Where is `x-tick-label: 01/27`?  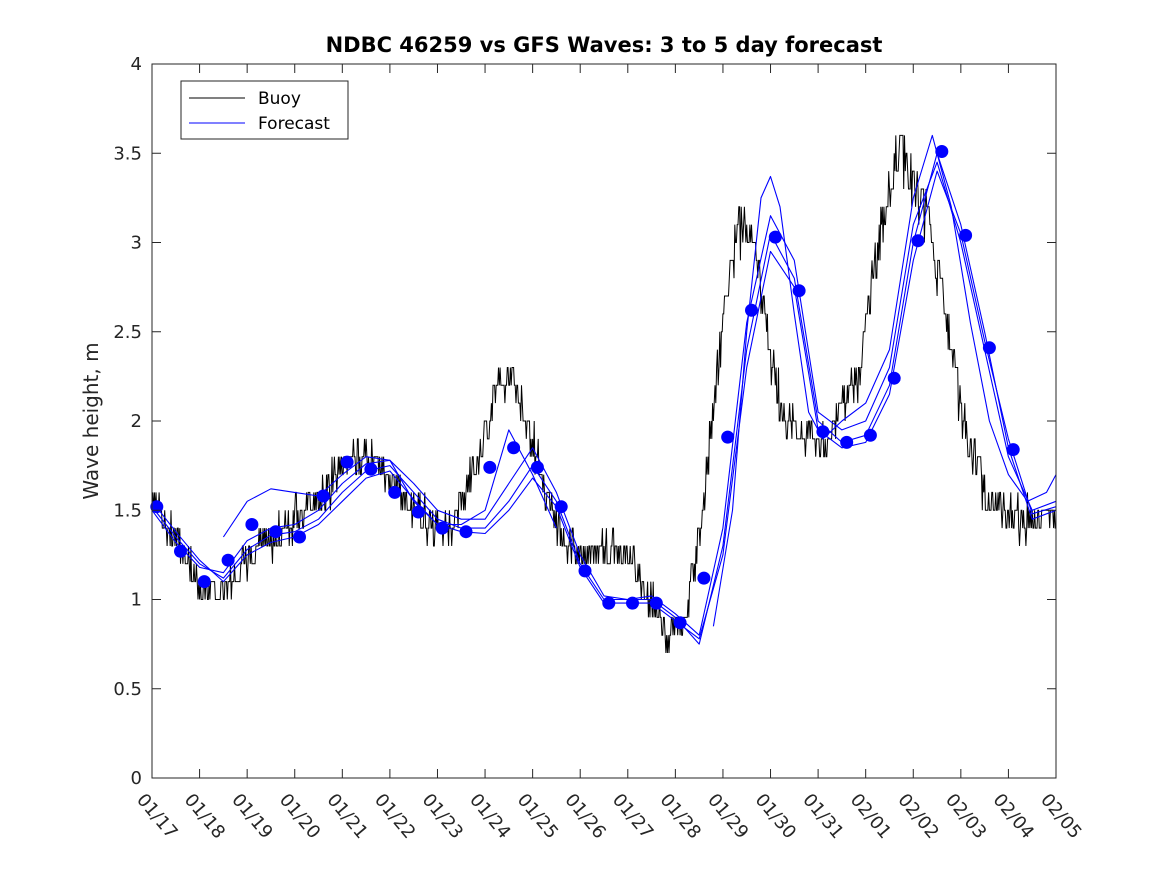
x-tick-label: 01/27 is located at coordinates (632, 816).